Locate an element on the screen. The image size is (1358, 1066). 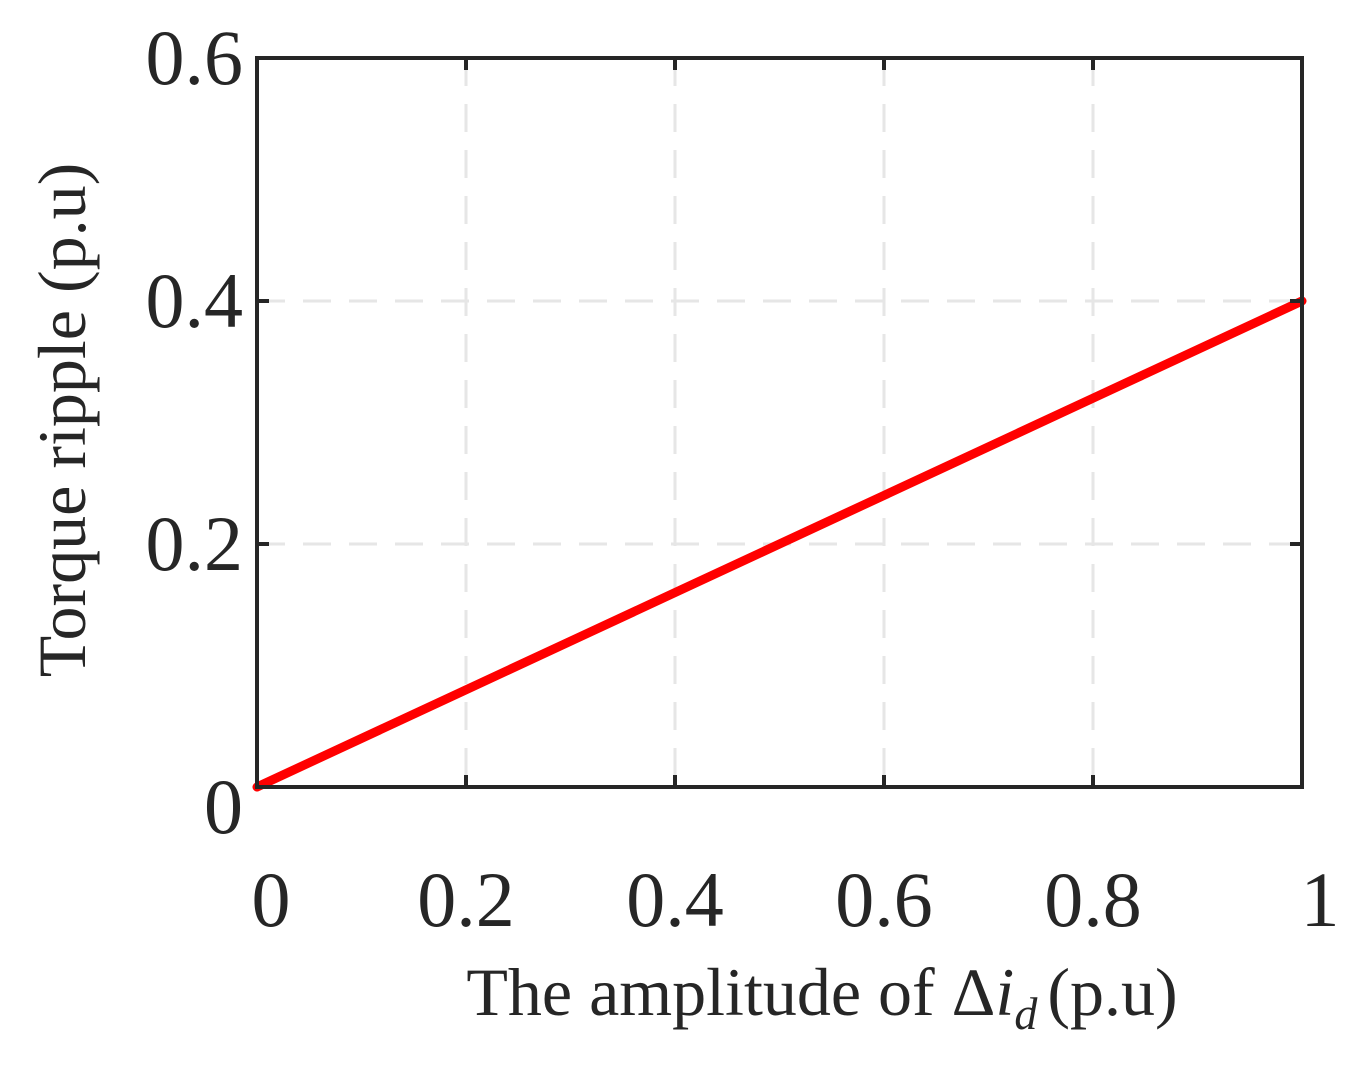
x-tick-label: 1 is located at coordinates (1320, 899).